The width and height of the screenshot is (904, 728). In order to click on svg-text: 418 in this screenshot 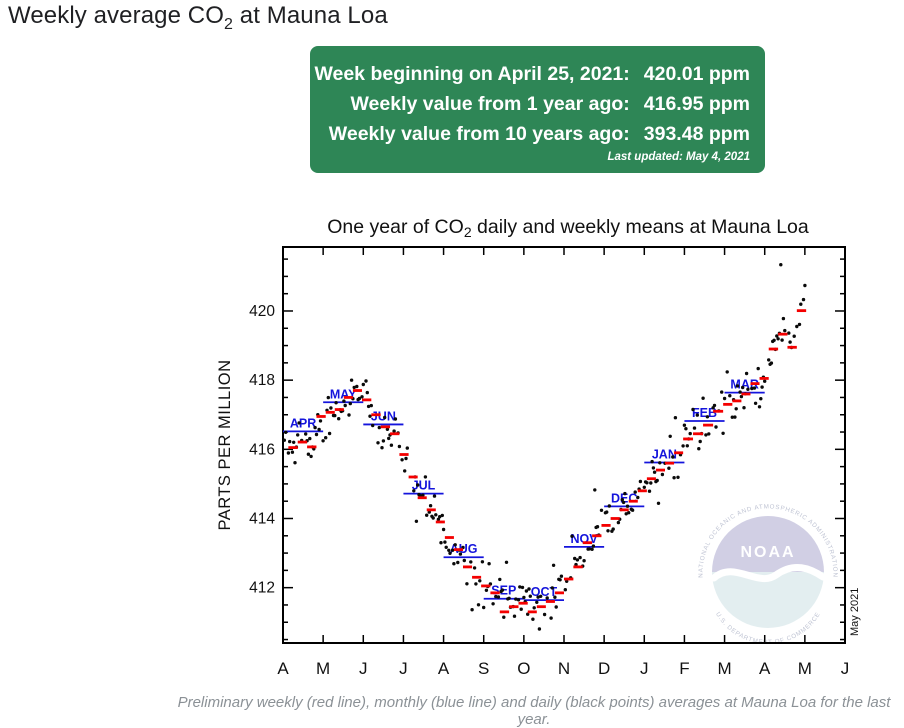, I will do `click(262, 380)`.